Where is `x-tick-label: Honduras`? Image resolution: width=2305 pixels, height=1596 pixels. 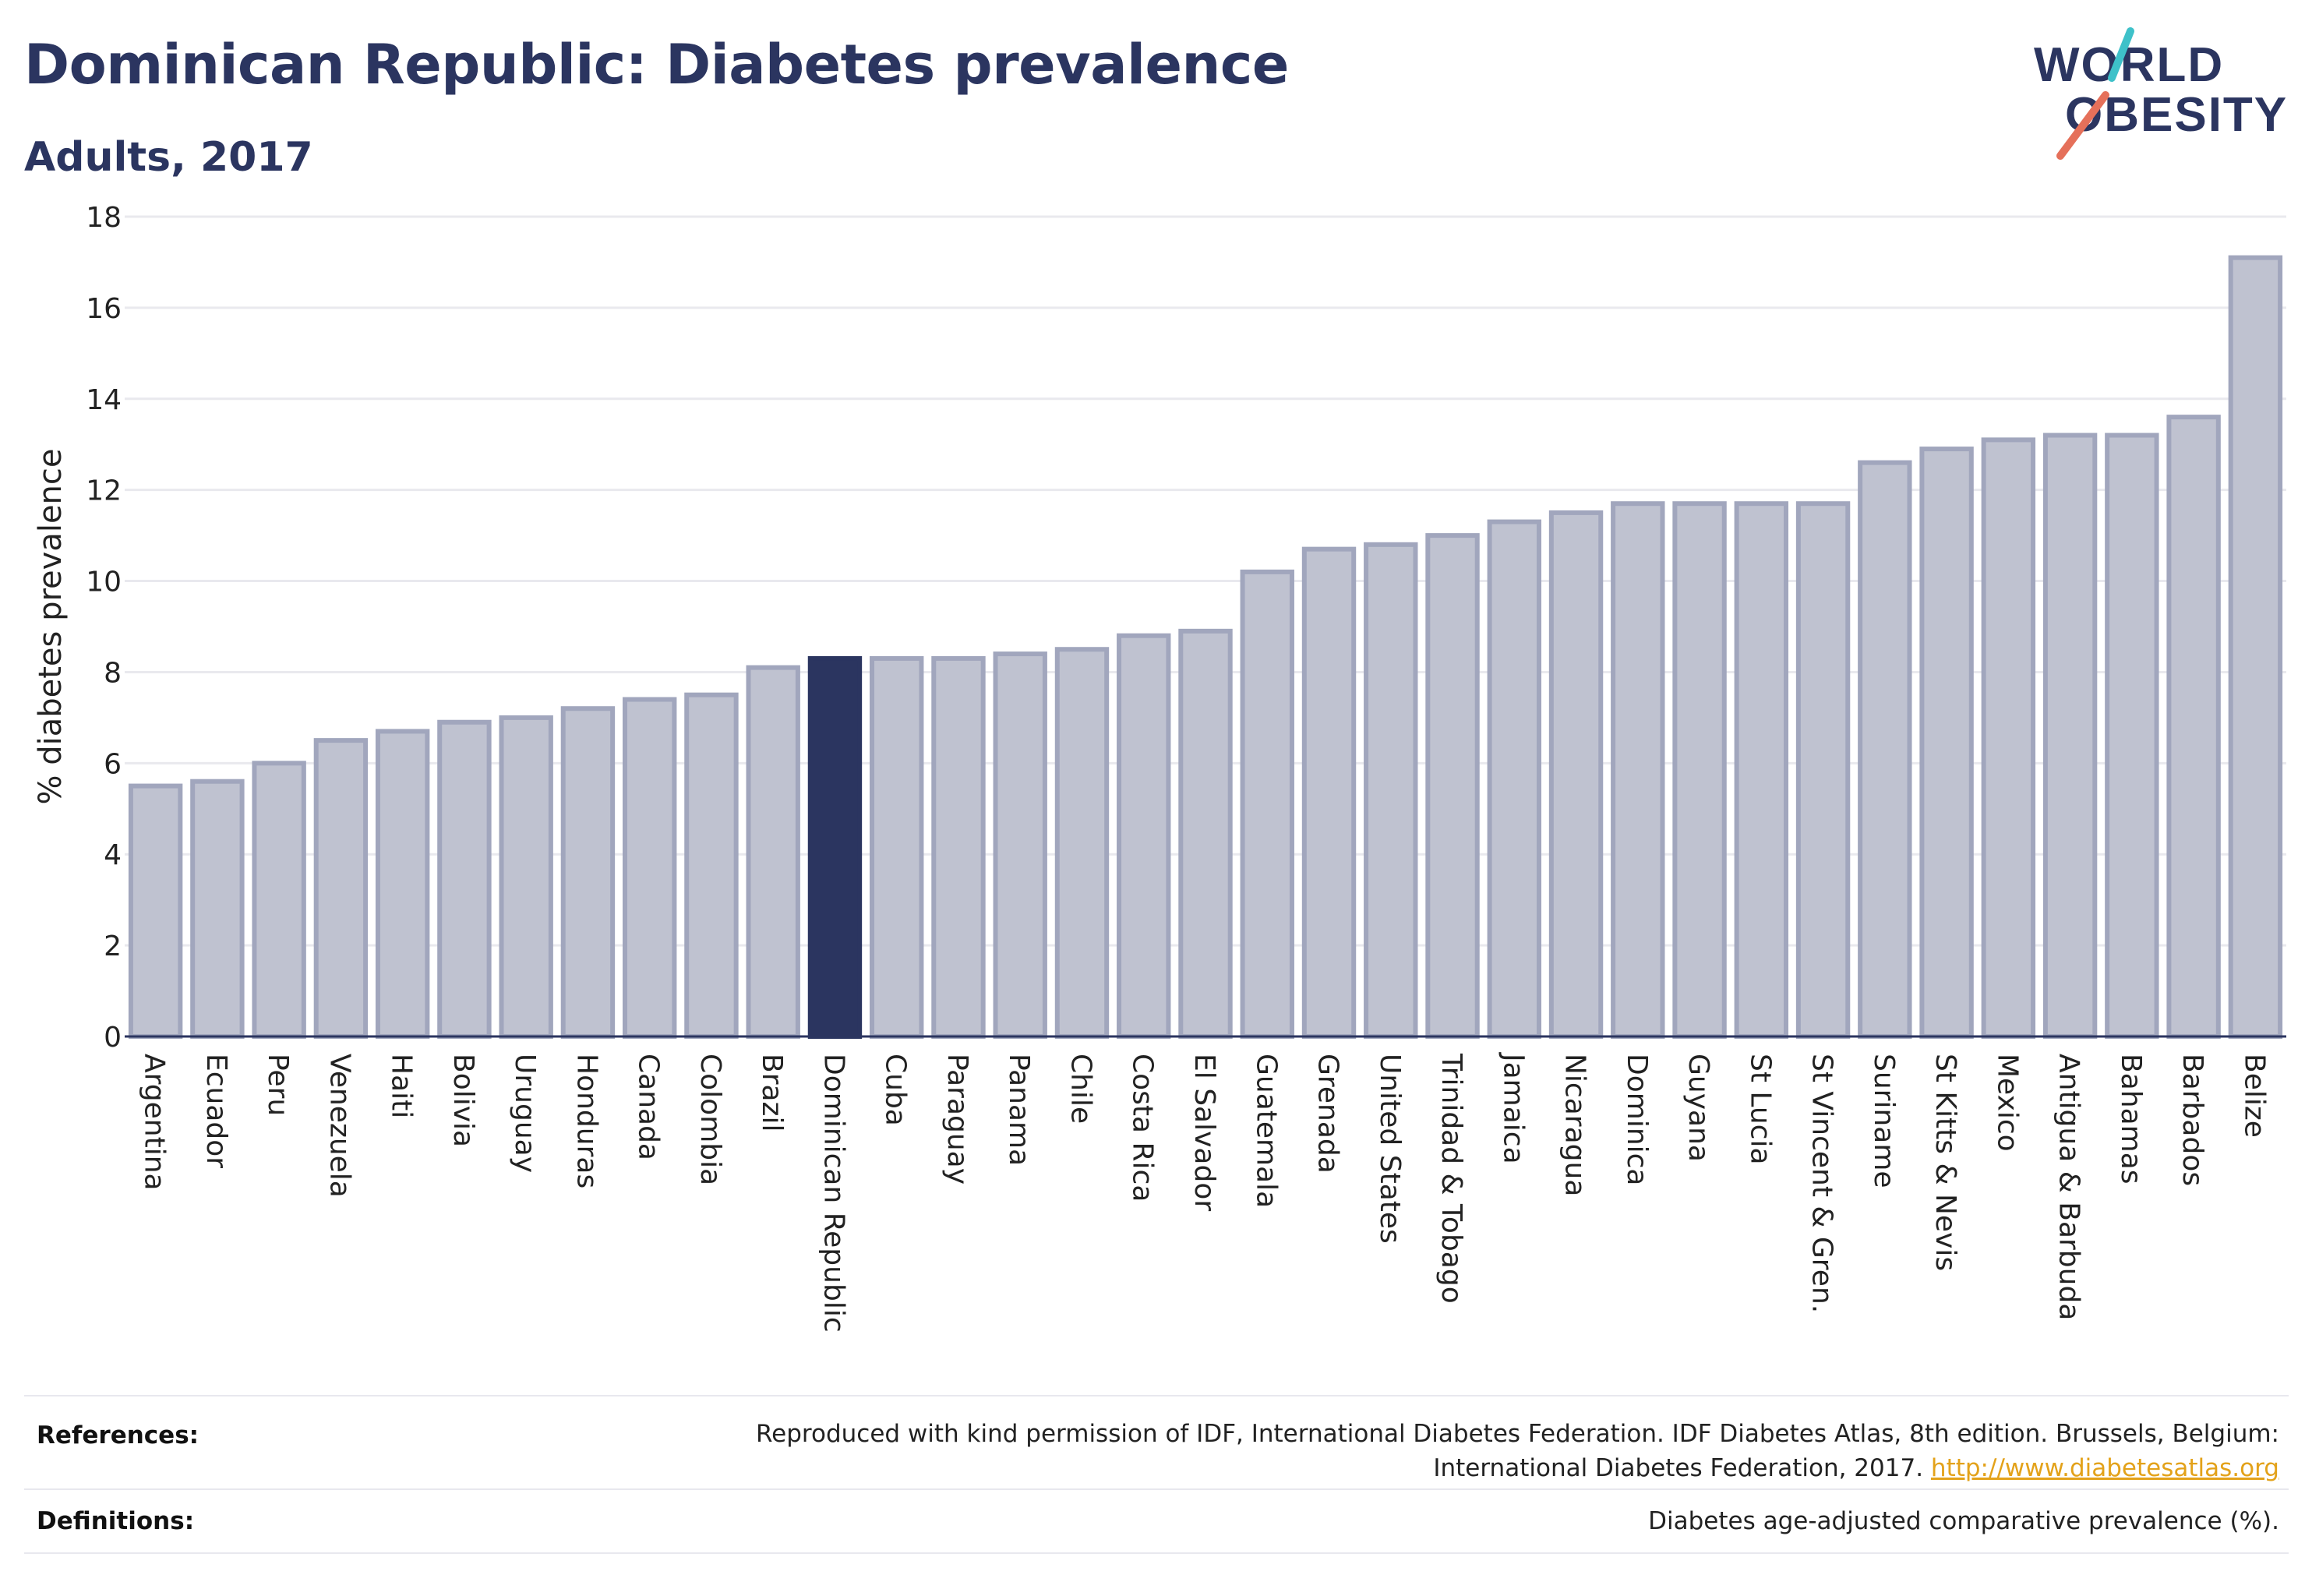
x-tick-label: Honduras is located at coordinates (586, 1121).